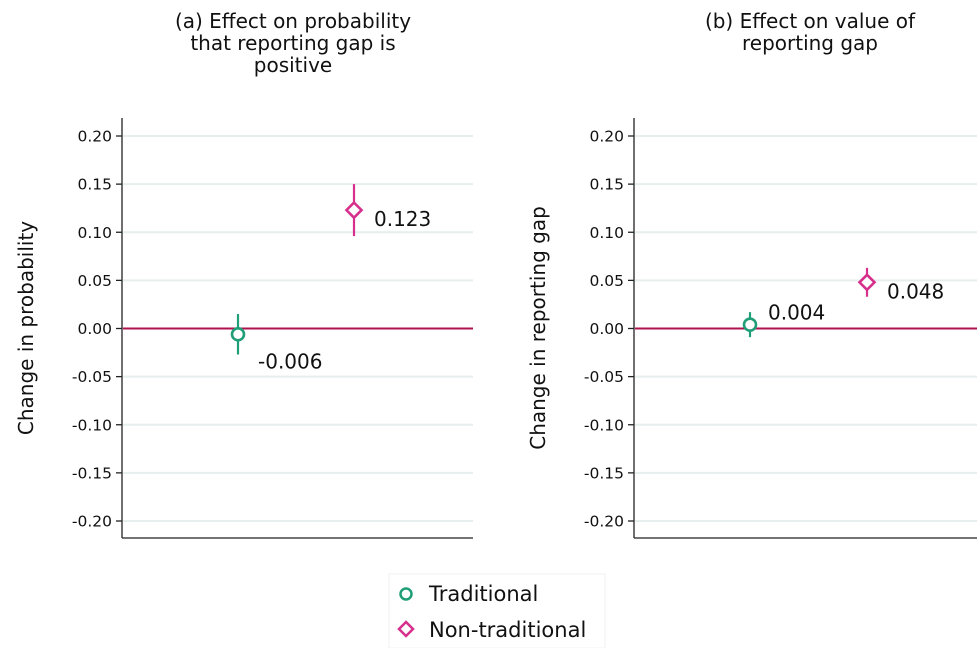 This screenshot has height=648, width=977. What do you see at coordinates (538, 328) in the screenshot?
I see `y-axis-label: Change in reporting gap` at bounding box center [538, 328].